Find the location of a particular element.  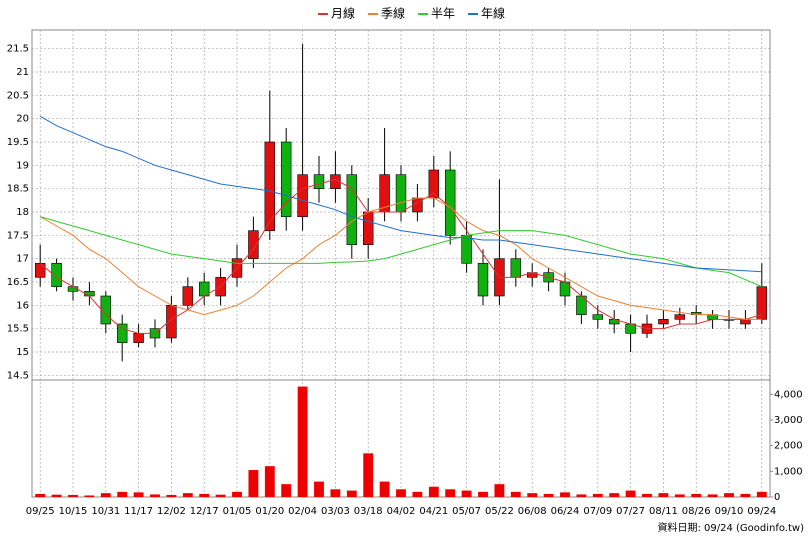

x-tick-label: 03/18 is located at coordinates (368, 511).